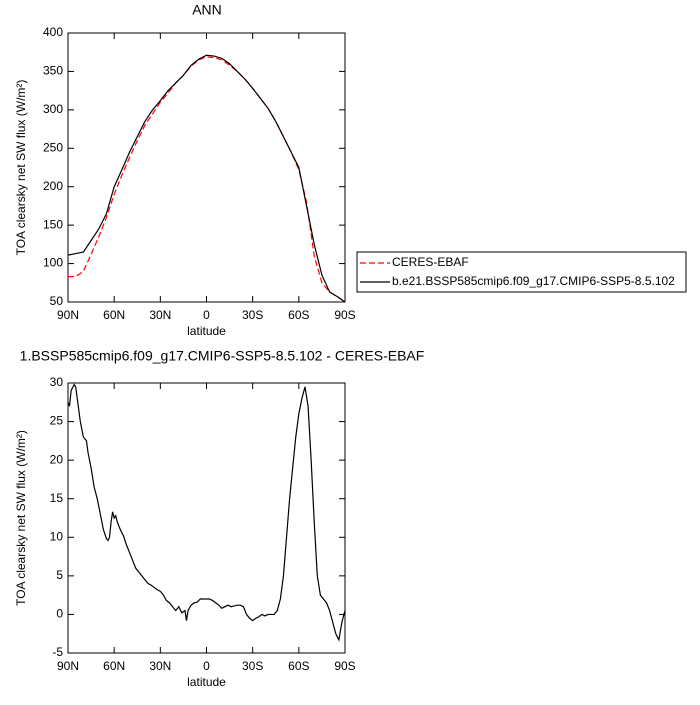 The height and width of the screenshot is (705, 700). I want to click on y-tick-label: 5, so click(59, 575).